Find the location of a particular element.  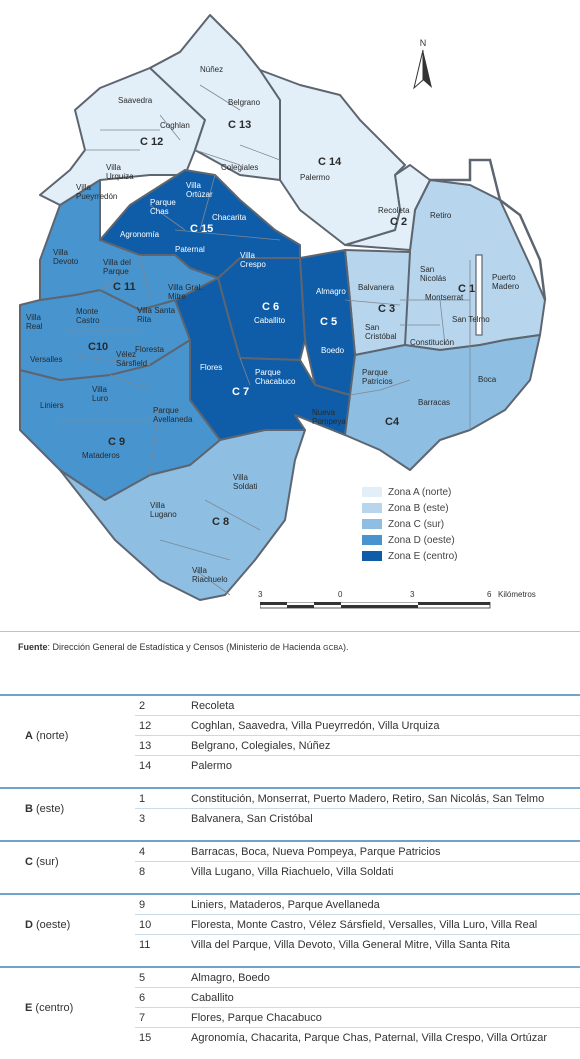

barrio-label: Villa Real is located at coordinates (34, 322).